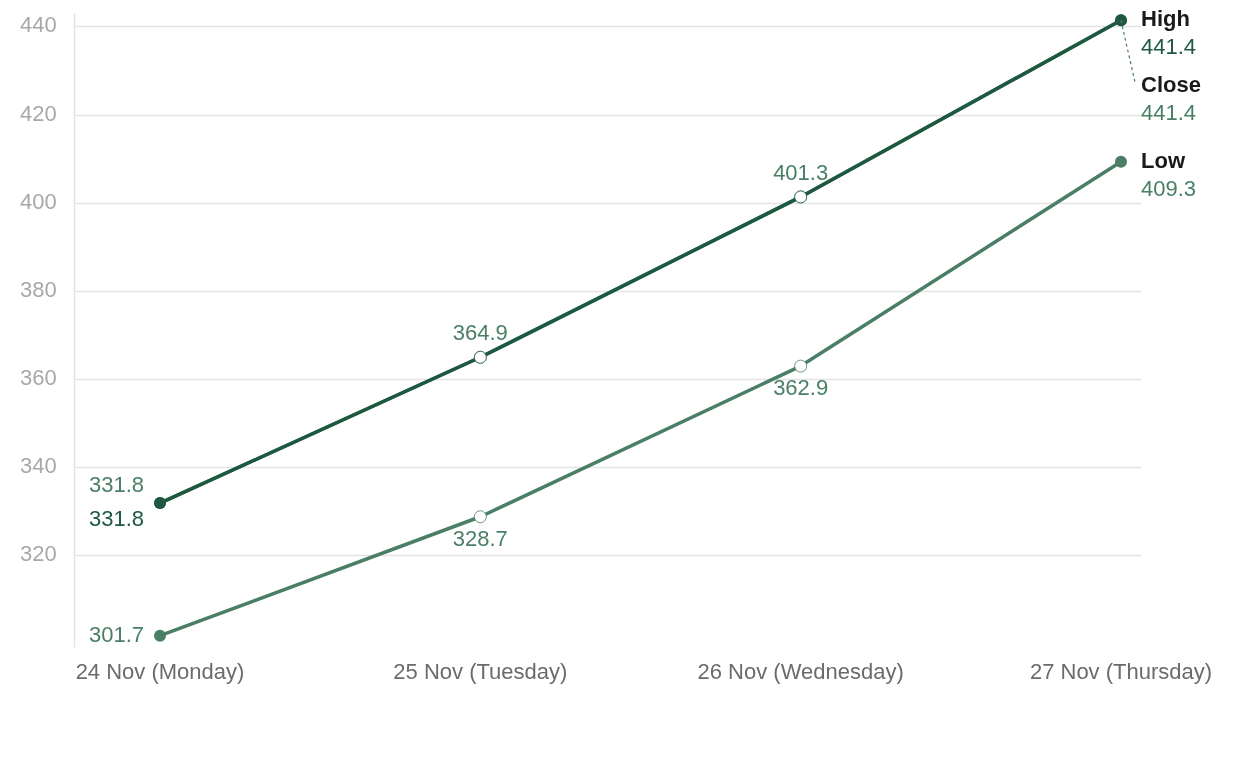 Image resolution: width=1240 pixels, height=758 pixels. What do you see at coordinates (38, 201) in the screenshot?
I see `y-tick-label: 400` at bounding box center [38, 201].